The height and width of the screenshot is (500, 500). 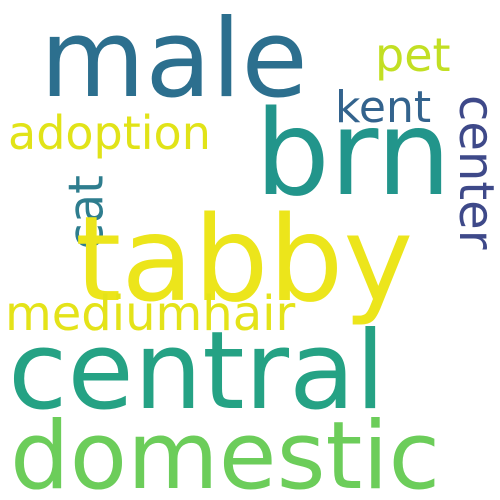 I want to click on word-brn: brn, so click(x=353, y=153).